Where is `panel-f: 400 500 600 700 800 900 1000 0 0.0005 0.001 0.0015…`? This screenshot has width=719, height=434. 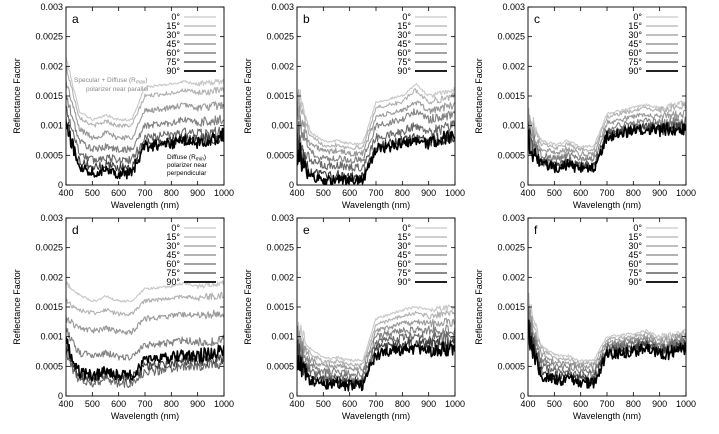
panel-f: 400 500 600 700 800 900 1000 0 0.0005 0.001 0.0015… is located at coordinates (585, 317).